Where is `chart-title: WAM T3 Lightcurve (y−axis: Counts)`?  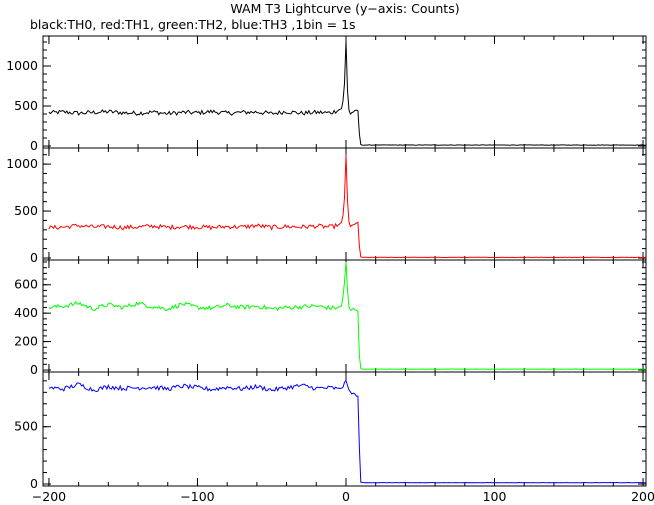 chart-title: WAM T3 Lightcurve (y−axis: Counts) is located at coordinates (345, 8).